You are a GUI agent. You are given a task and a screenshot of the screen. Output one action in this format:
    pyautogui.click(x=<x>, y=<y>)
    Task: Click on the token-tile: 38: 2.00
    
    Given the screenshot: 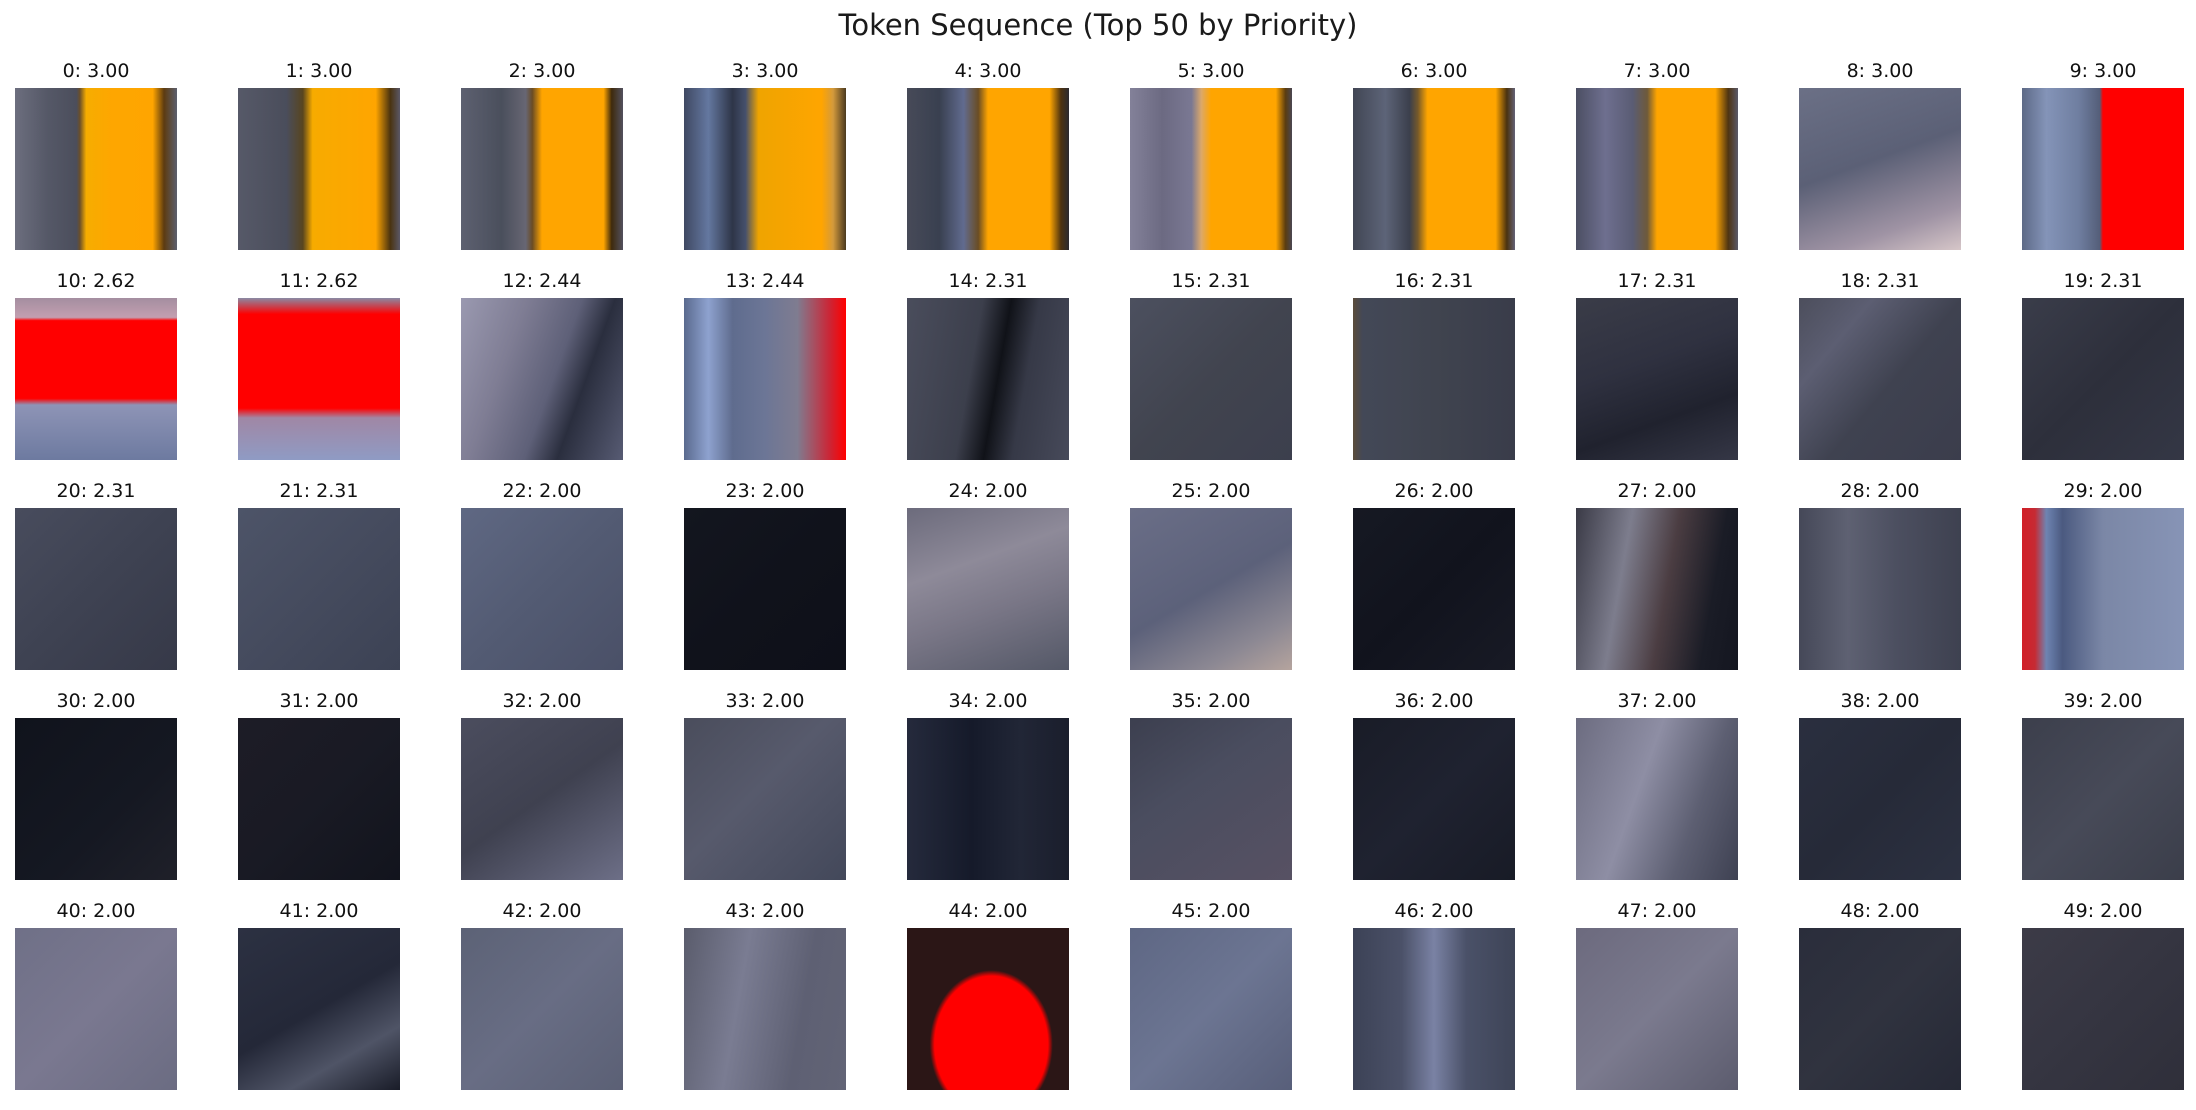 What is the action you would take?
    pyautogui.click(x=1880, y=784)
    